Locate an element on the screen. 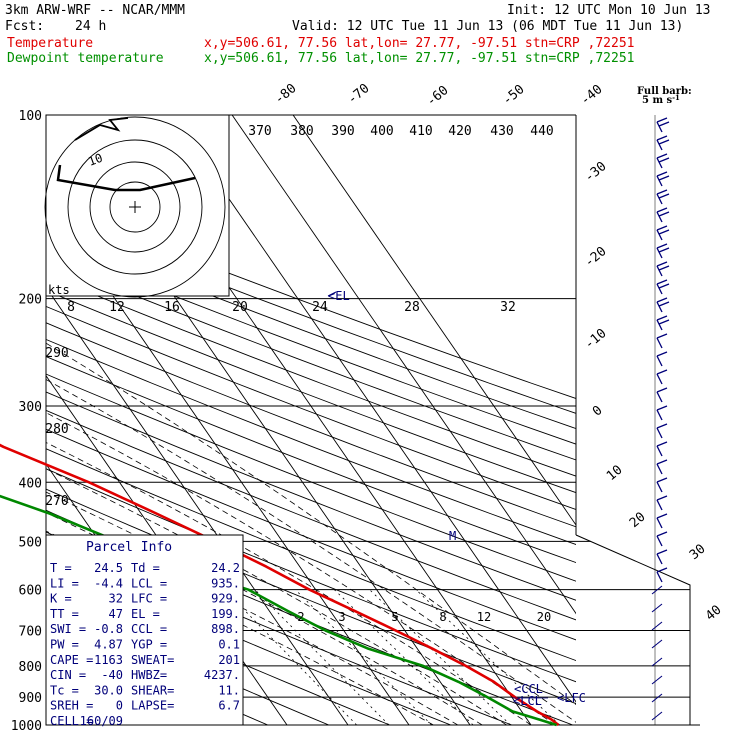  mixing-ratio-label: 20 is located at coordinates (544, 617).